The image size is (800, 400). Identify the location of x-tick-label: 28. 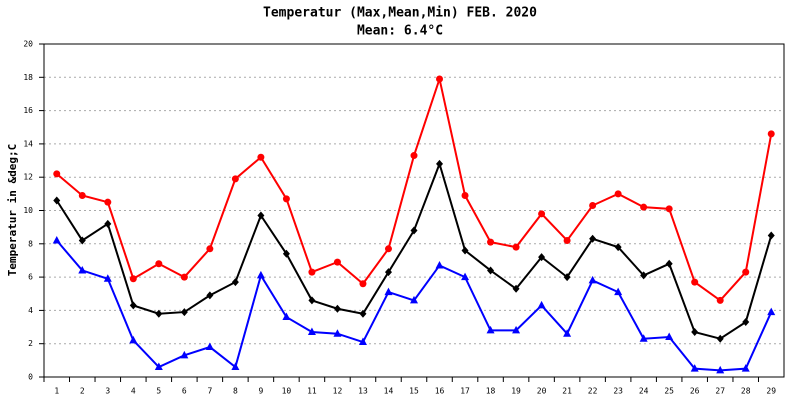
(746, 391).